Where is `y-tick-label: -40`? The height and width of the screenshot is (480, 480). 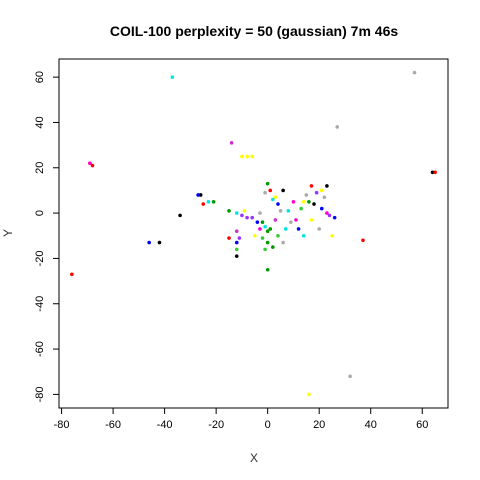
y-tick-label: -40 is located at coordinates (40, 304).